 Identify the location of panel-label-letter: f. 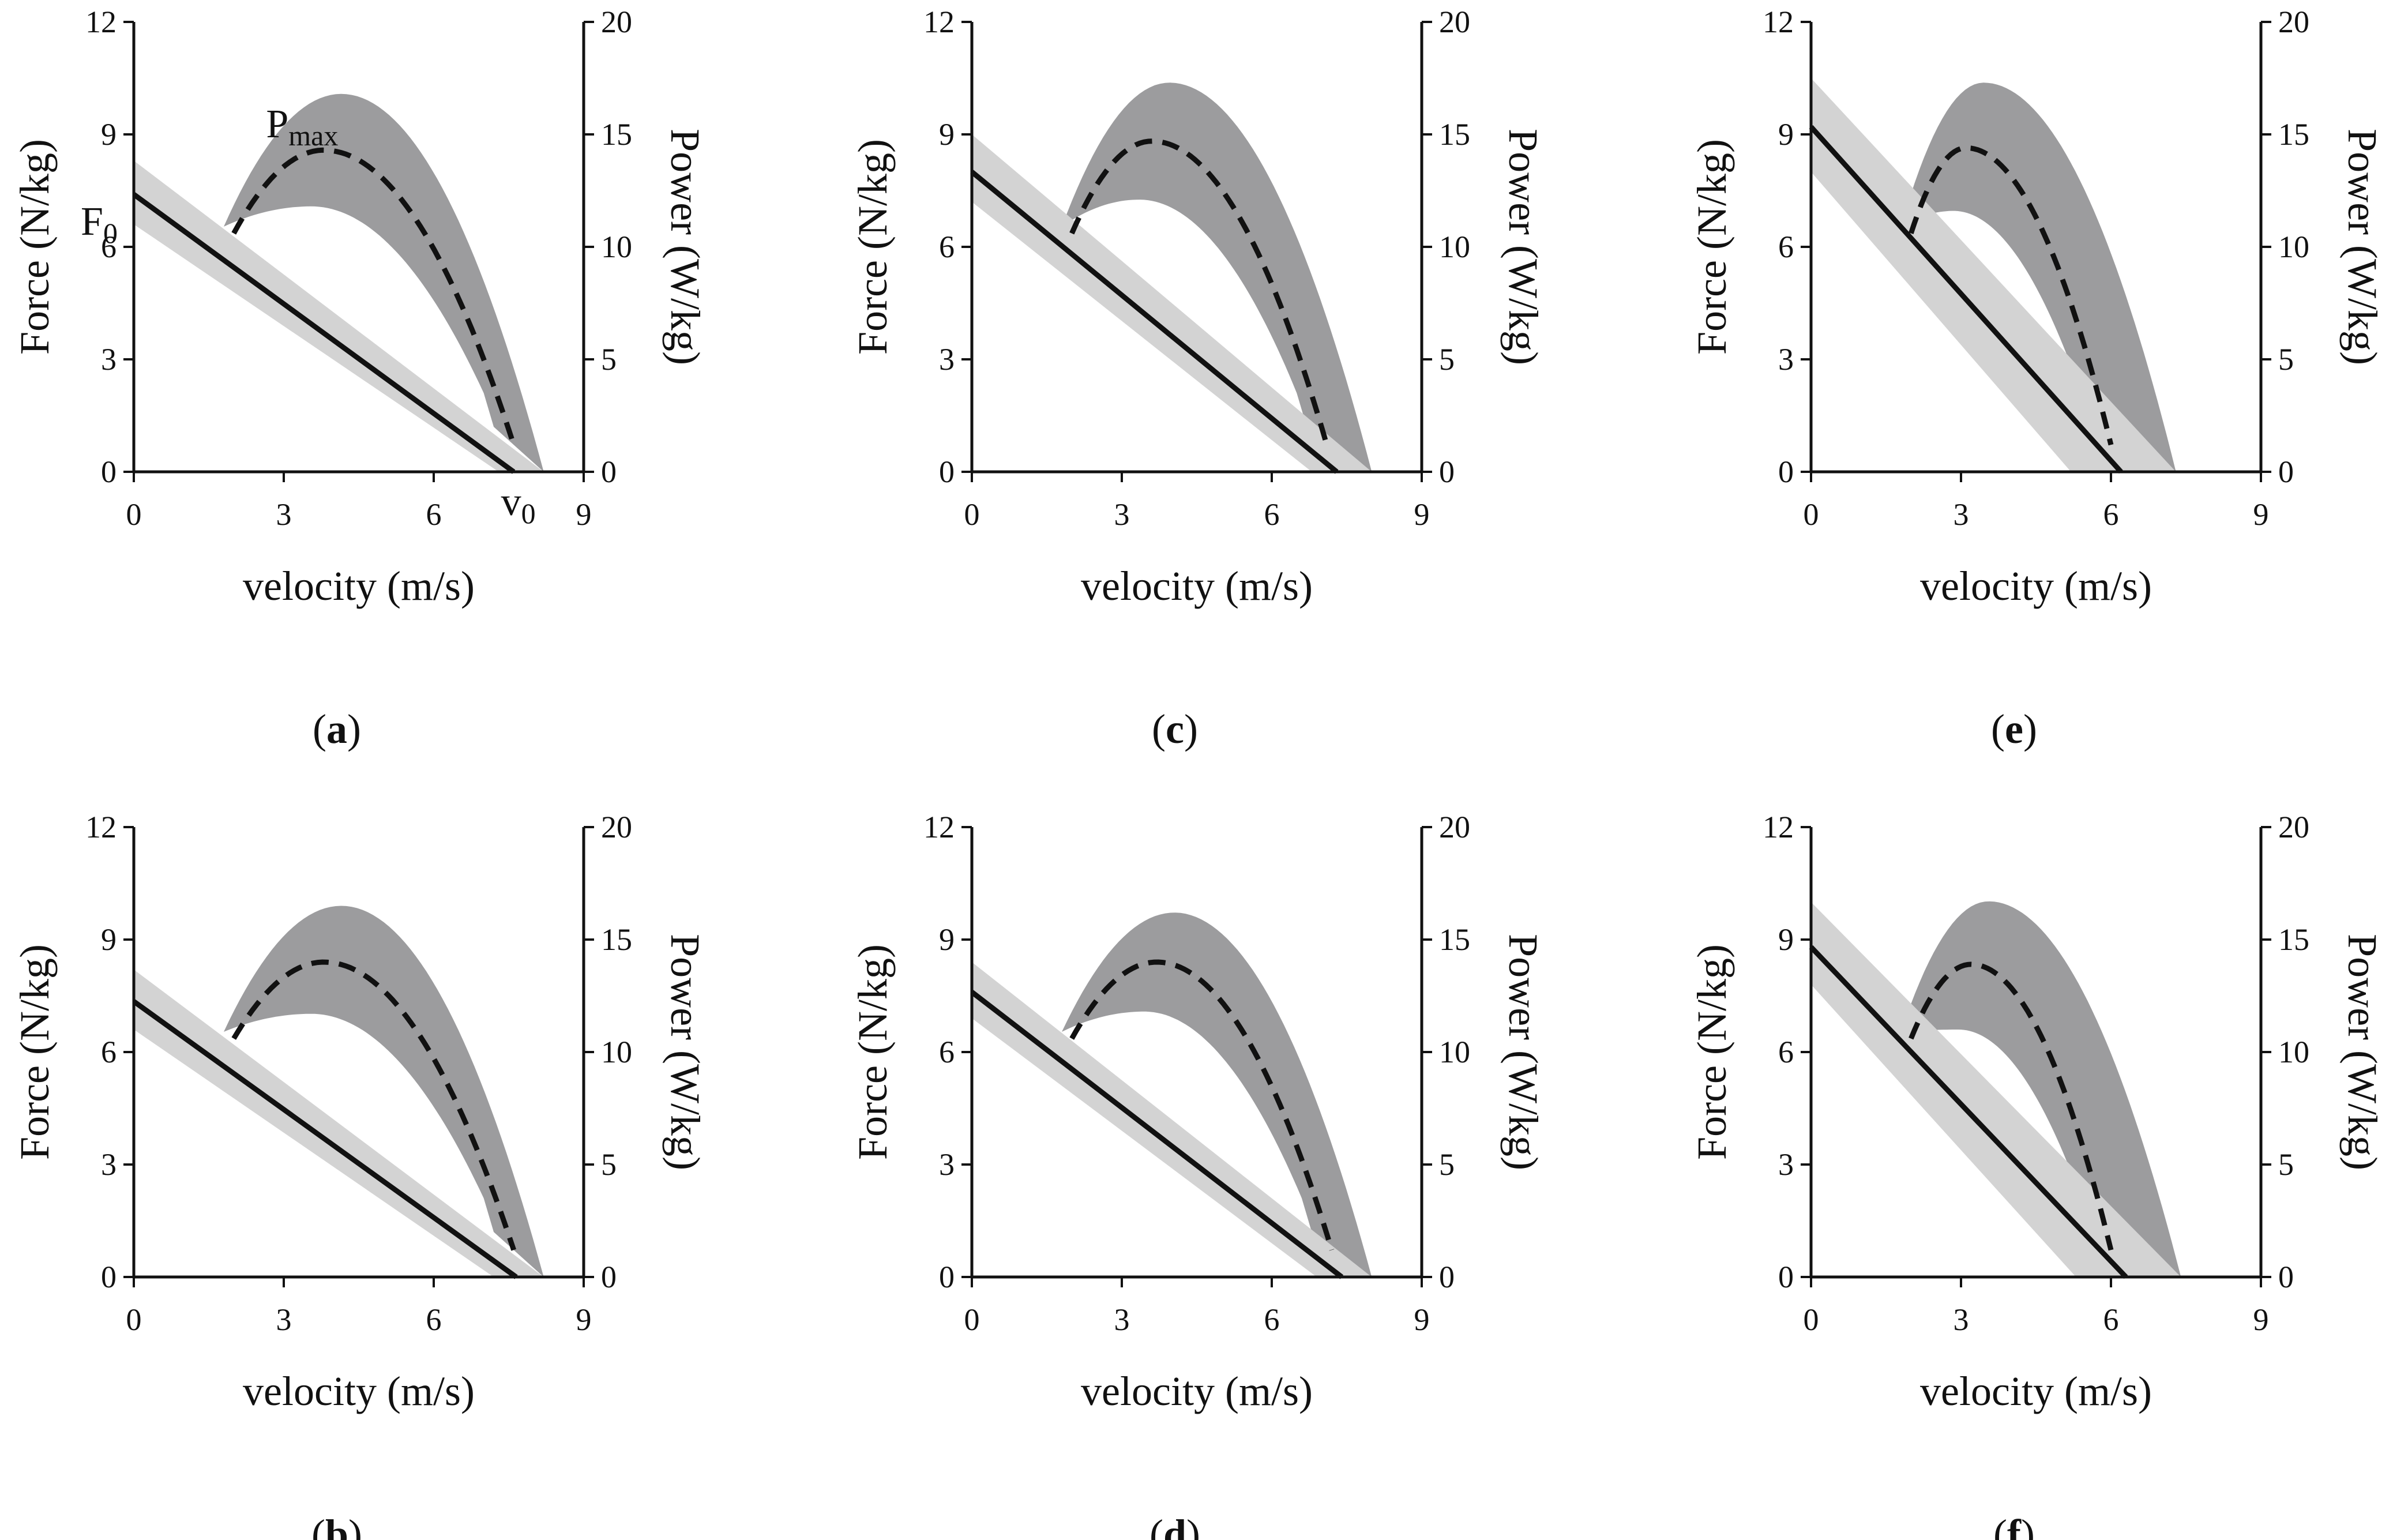
(2014, 1525).